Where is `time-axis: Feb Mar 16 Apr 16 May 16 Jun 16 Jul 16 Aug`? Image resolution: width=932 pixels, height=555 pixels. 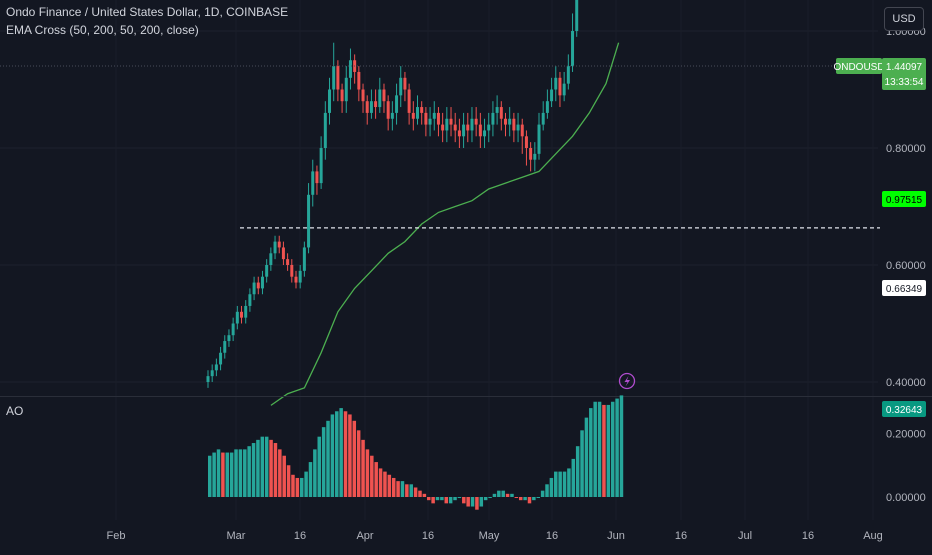 time-axis: Feb Mar 16 Apr 16 May 16 Jun 16 Jul 16 Aug is located at coordinates (495, 536).